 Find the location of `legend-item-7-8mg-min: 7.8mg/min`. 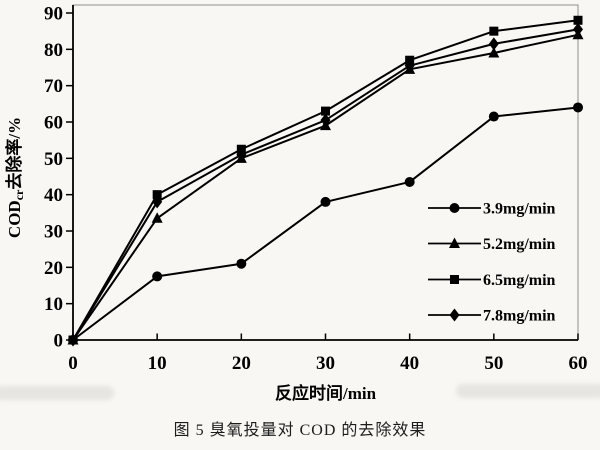

legend-item-7-8mg-min: 7.8mg/min is located at coordinates (492, 316).